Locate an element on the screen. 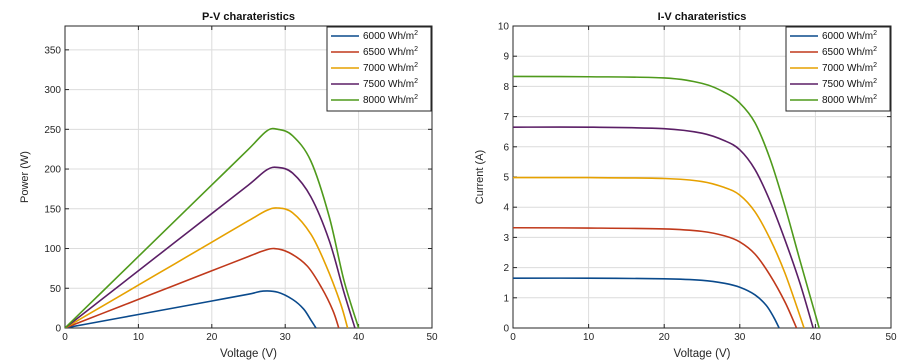 Image resolution: width=897 pixels, height=360 pixels. y-tick-label: 9 is located at coordinates (506, 57).